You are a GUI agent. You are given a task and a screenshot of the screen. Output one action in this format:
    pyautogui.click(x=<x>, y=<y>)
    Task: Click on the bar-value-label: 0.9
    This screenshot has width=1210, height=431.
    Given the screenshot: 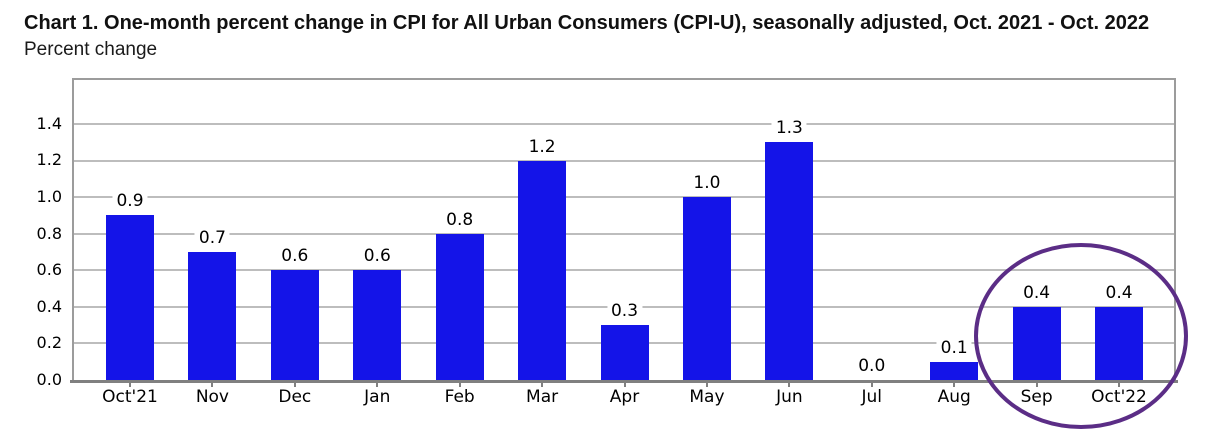 What is the action you would take?
    pyautogui.click(x=130, y=201)
    